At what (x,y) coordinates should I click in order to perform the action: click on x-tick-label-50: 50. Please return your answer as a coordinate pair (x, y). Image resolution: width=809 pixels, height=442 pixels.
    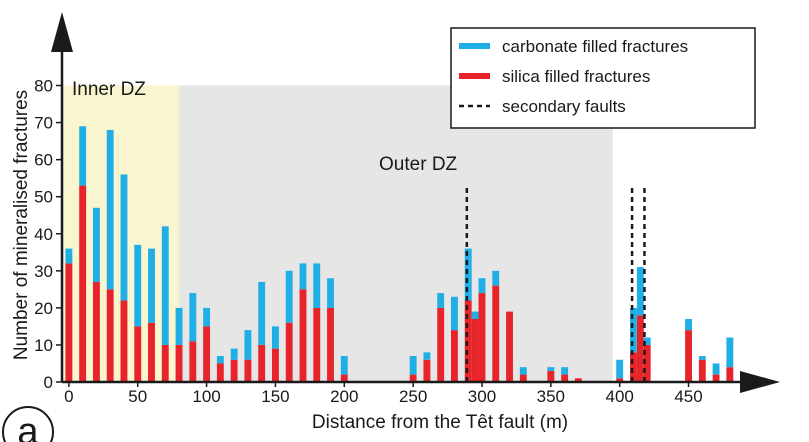
    Looking at the image, I should click on (137, 396).